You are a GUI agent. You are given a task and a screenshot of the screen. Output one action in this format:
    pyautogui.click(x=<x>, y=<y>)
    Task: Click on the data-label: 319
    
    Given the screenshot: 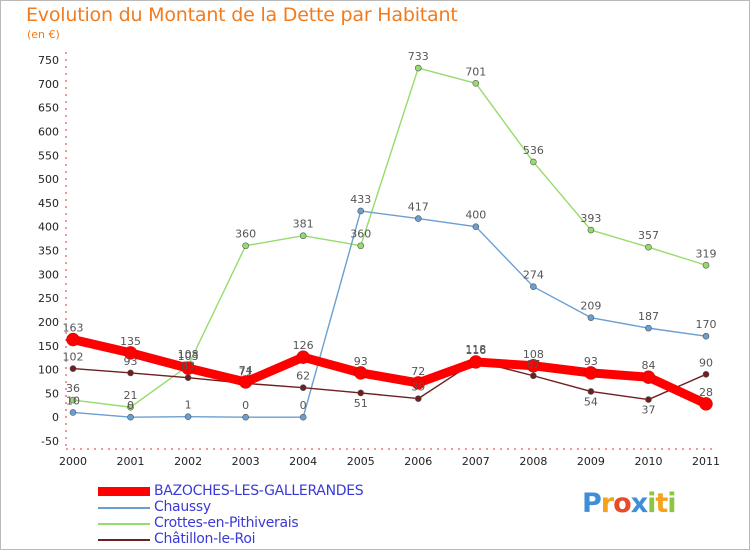 What is the action you would take?
    pyautogui.click(x=706, y=253)
    